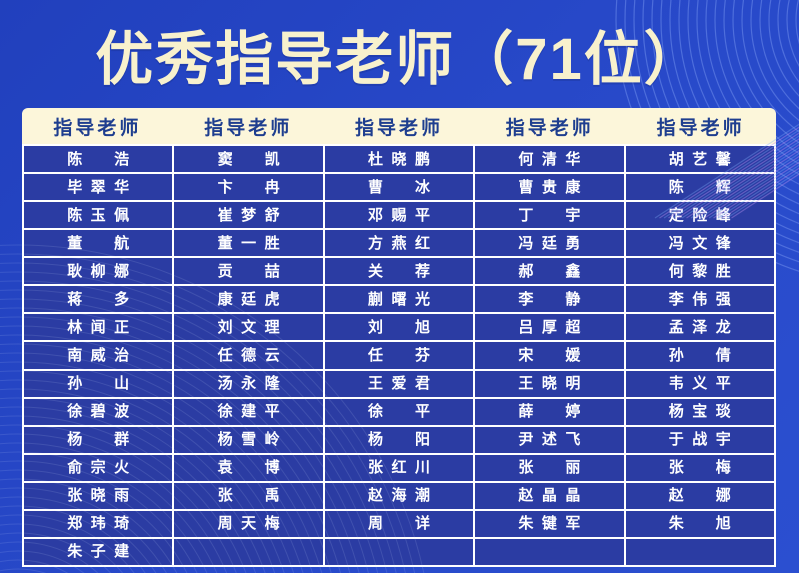 This screenshot has height=573, width=799. I want to click on teacher-name: 杨阳, so click(398, 440).